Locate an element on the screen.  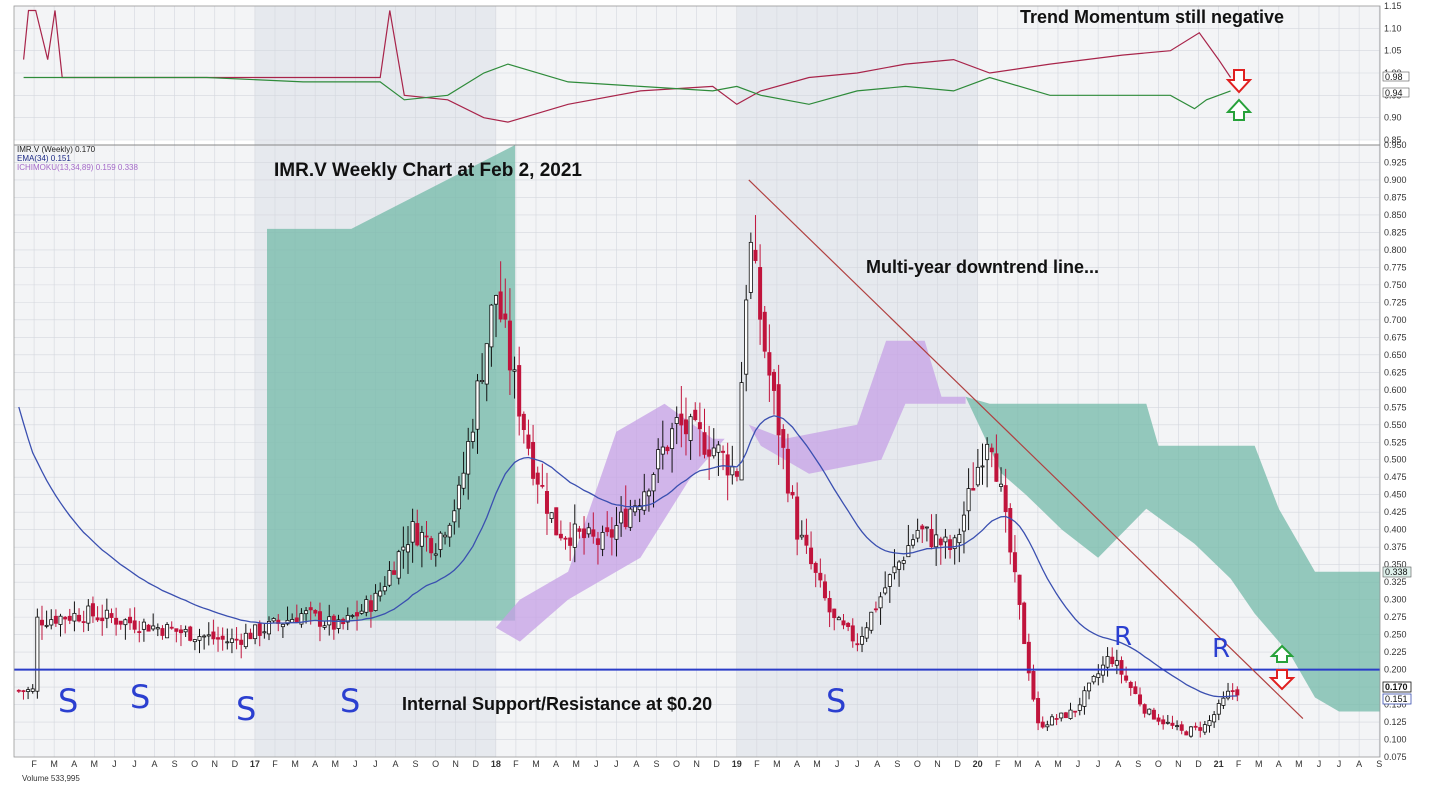
osc-tag-green-box is located at coordinates (1396, 92).